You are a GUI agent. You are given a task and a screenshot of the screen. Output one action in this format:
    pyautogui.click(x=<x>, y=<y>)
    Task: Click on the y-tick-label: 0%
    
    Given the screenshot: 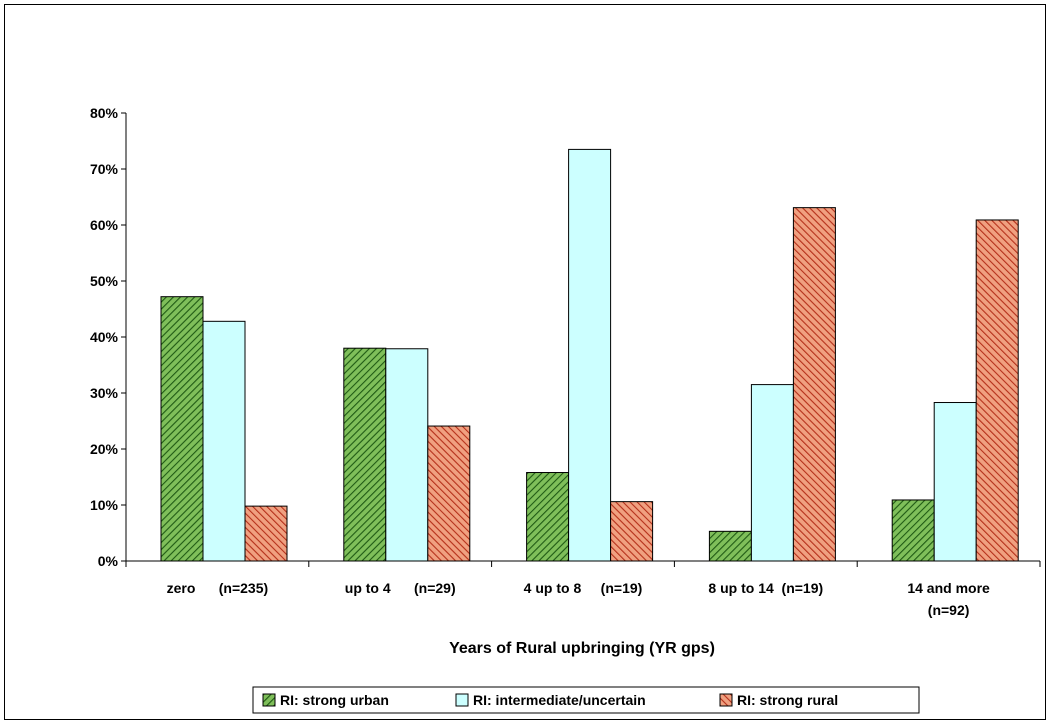 What is the action you would take?
    pyautogui.click(x=108, y=561)
    